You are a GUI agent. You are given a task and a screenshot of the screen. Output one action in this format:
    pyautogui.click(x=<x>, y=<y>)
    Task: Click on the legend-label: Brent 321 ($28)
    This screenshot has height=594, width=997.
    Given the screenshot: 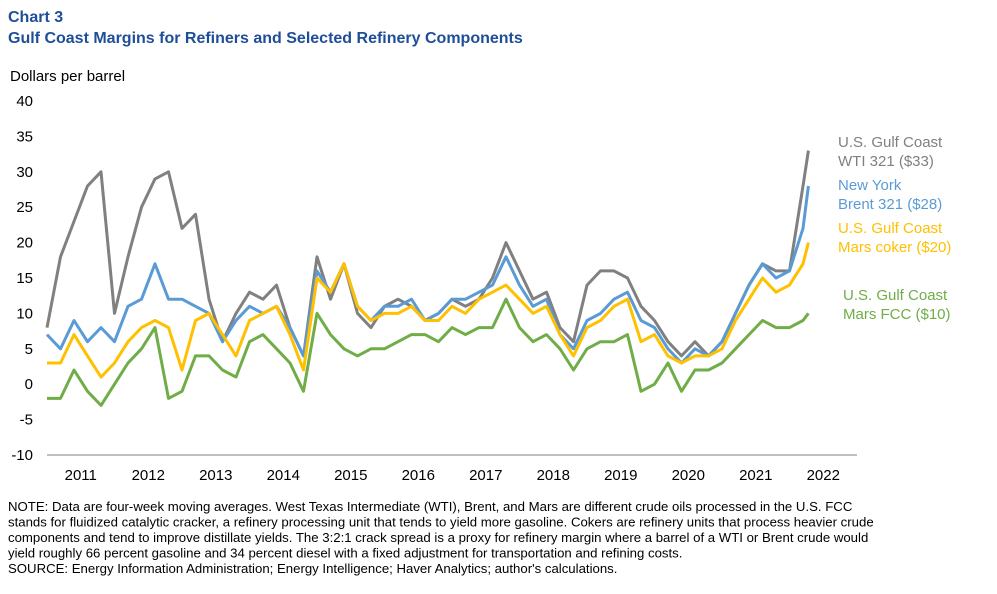 What is the action you would take?
    pyautogui.click(x=890, y=204)
    